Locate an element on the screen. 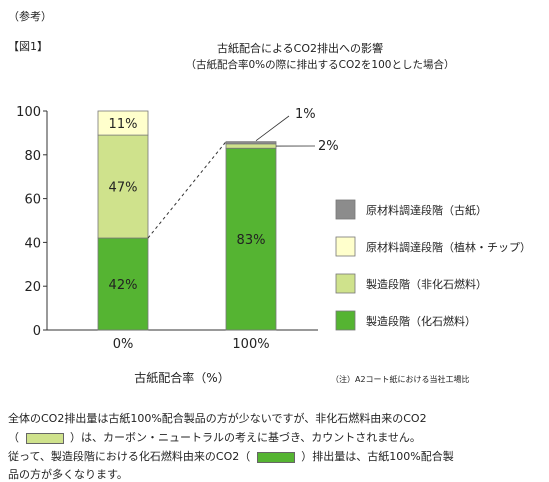 This screenshot has width=549, height=482. y-tick-label: 0 is located at coordinates (37, 331).